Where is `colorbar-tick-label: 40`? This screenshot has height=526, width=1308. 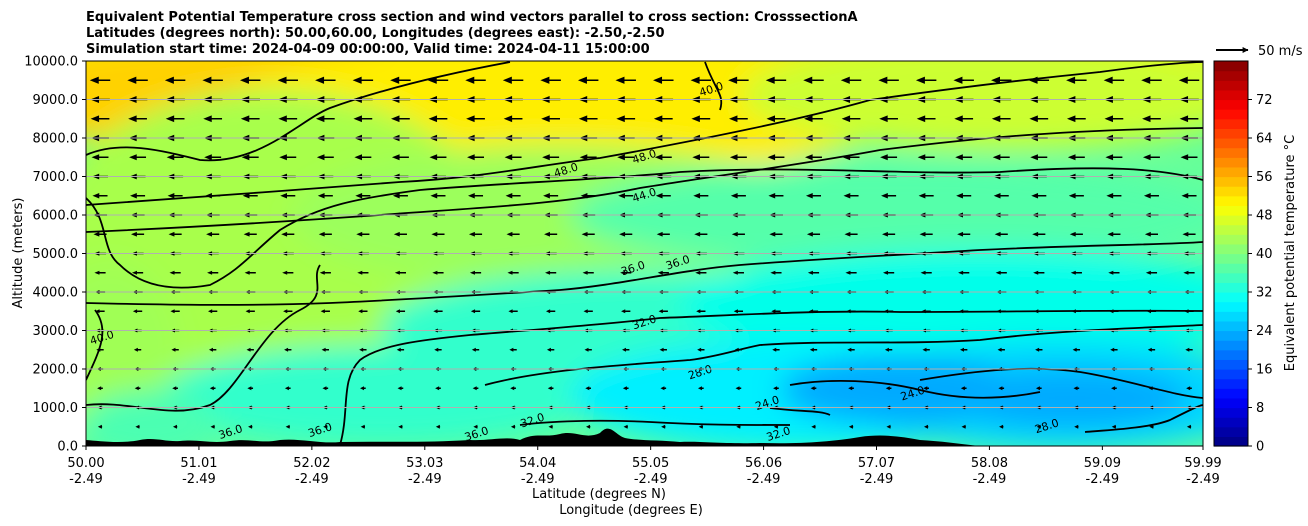
colorbar-tick-label: 40 is located at coordinates (1264, 254).